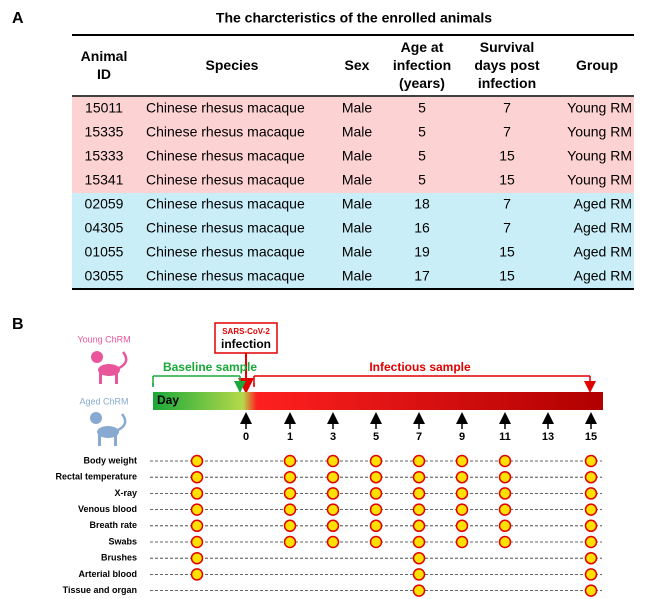 The width and height of the screenshot is (669, 599). What do you see at coordinates (108, 429) in the screenshot?
I see `aged-monkey-icon` at bounding box center [108, 429].